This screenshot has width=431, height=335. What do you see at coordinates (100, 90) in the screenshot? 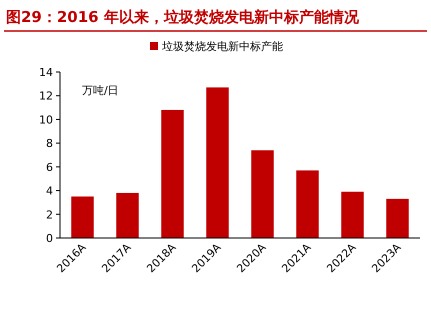
I see `y-axis-title: 万吨/日` at bounding box center [100, 90].